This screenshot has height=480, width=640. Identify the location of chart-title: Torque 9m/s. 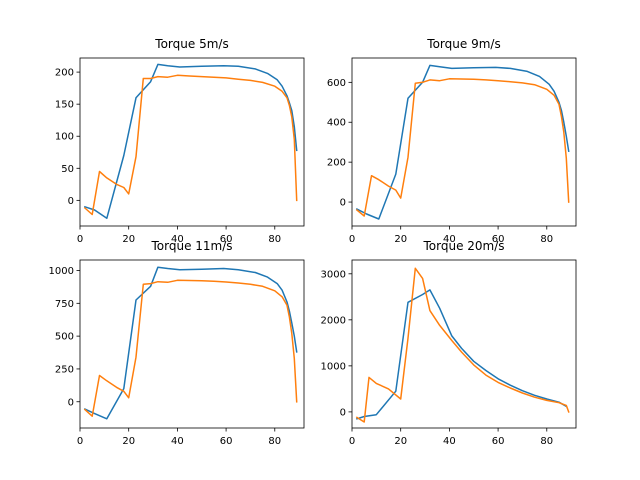
(463, 44).